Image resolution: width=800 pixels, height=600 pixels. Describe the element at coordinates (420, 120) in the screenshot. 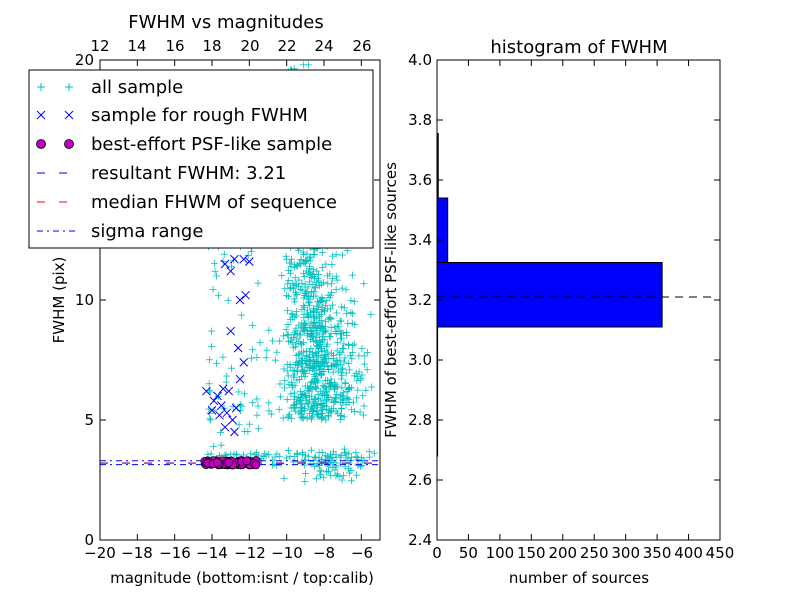

I see `y-tick-label: 3.8` at that location.